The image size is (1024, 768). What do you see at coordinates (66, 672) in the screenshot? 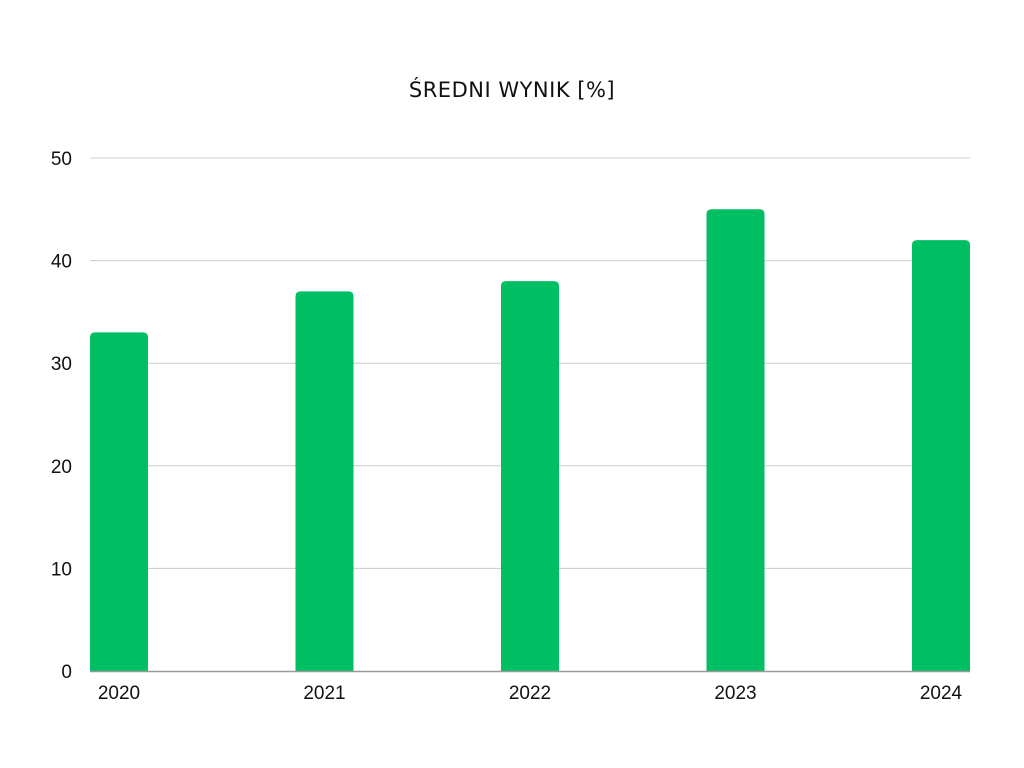
I see `y-tick-label: 0` at bounding box center [66, 672].